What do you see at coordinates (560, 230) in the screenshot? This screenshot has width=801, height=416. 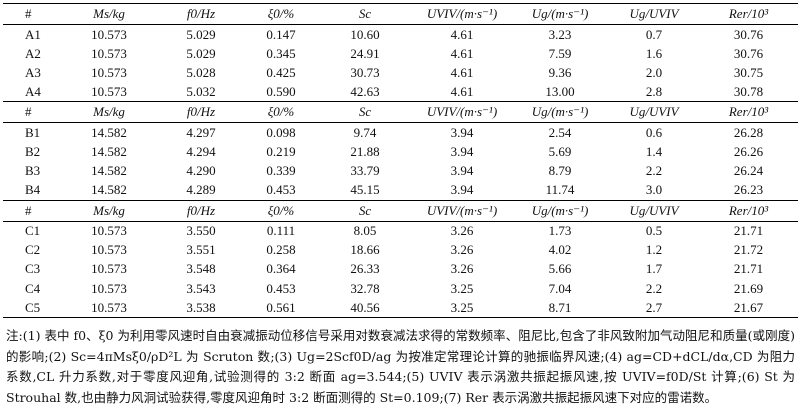 I see `table-cell: 1.73` at bounding box center [560, 230].